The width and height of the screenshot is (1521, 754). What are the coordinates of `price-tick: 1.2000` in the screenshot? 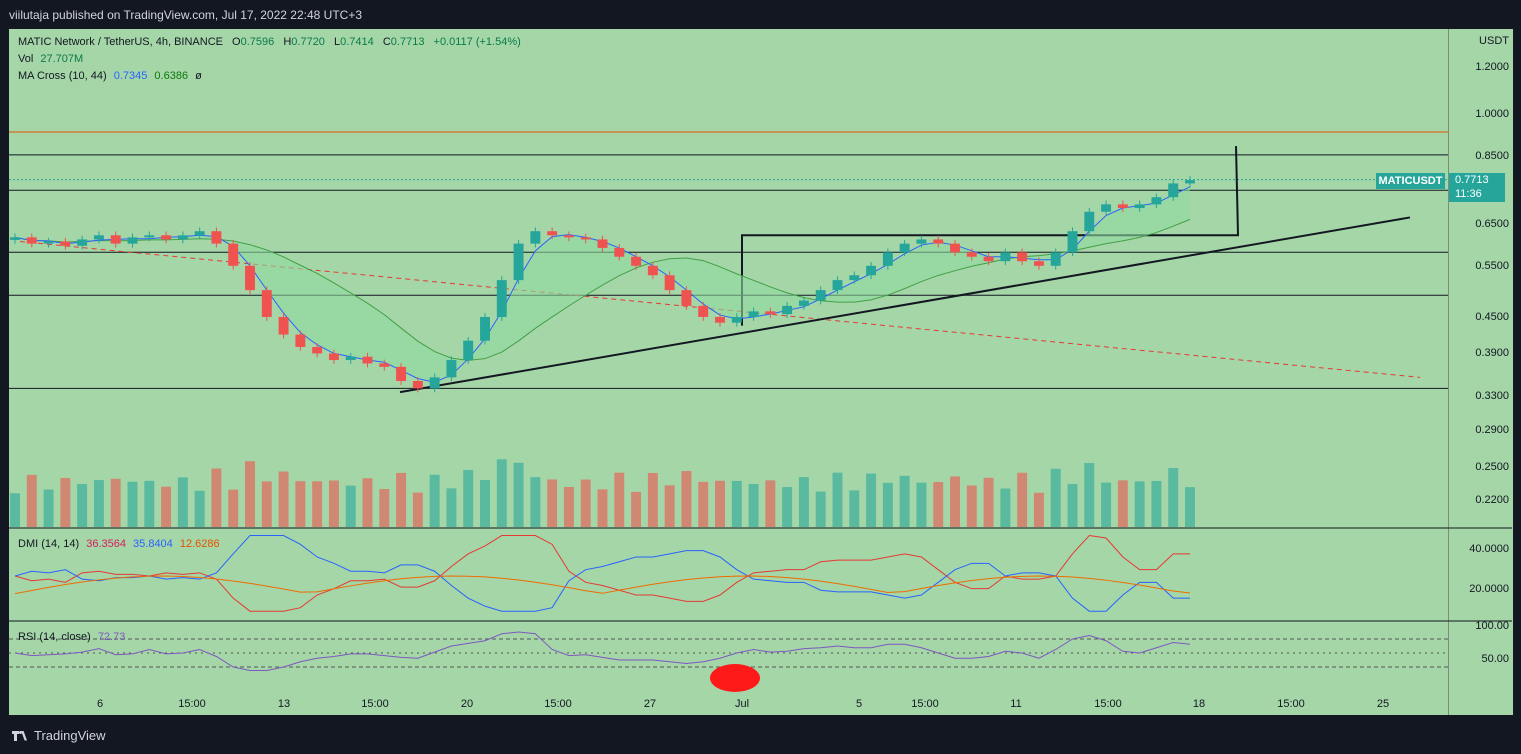 It's located at (1492, 67).